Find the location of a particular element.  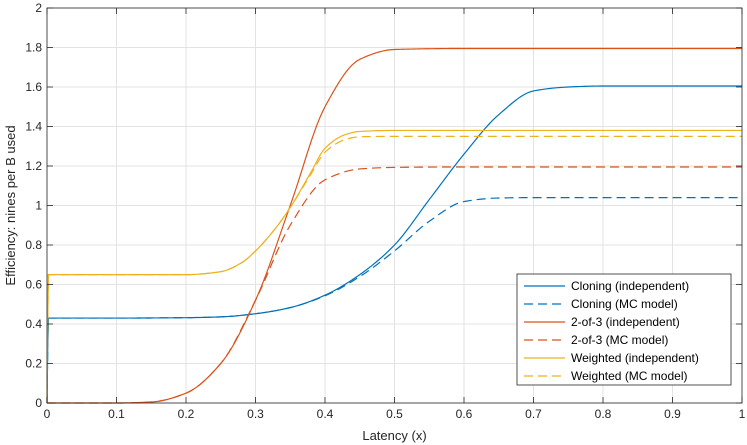

x-tick-label: 0.2 is located at coordinates (186, 414).